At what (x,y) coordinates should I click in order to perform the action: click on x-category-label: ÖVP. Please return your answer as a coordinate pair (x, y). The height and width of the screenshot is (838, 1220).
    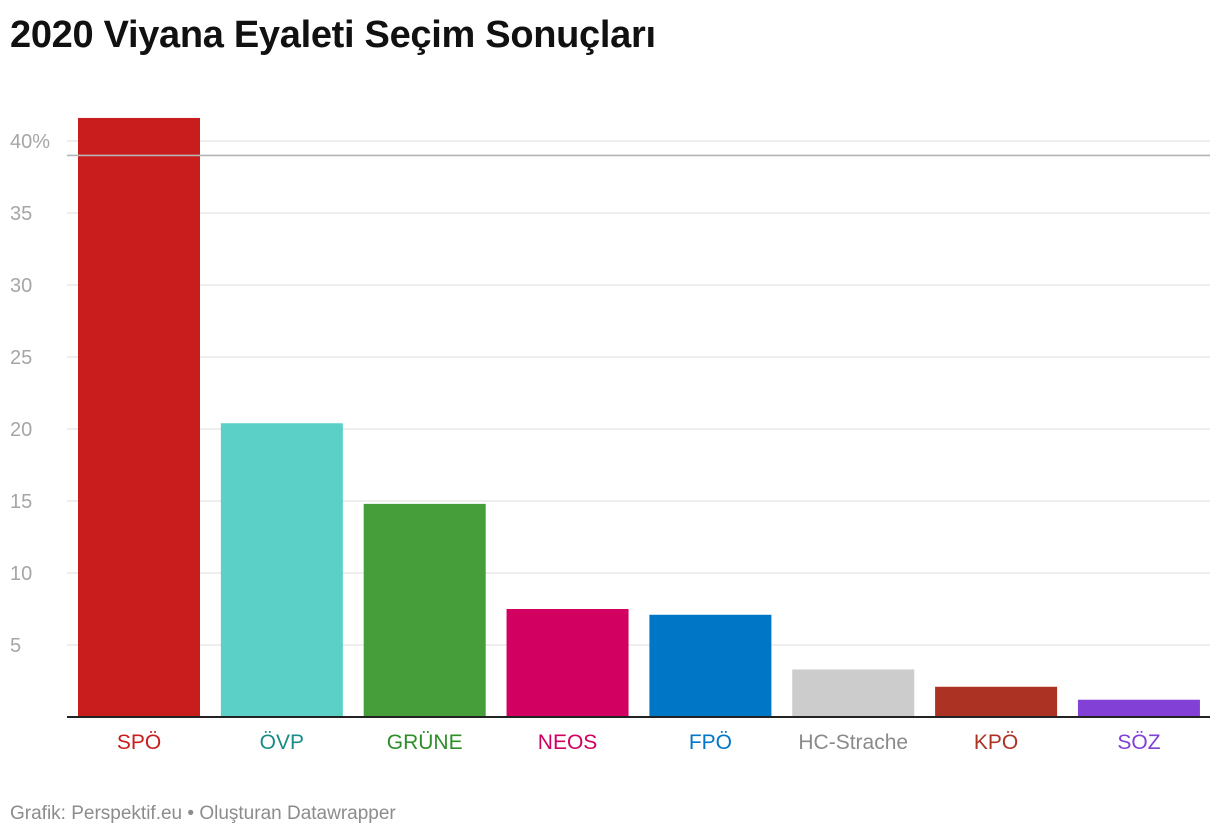
    Looking at the image, I should click on (282, 742).